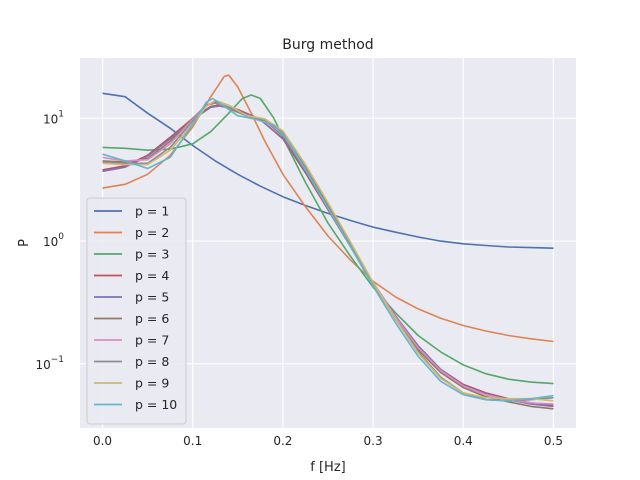  I want to click on x-tick-label: 0.2, so click(282, 441).